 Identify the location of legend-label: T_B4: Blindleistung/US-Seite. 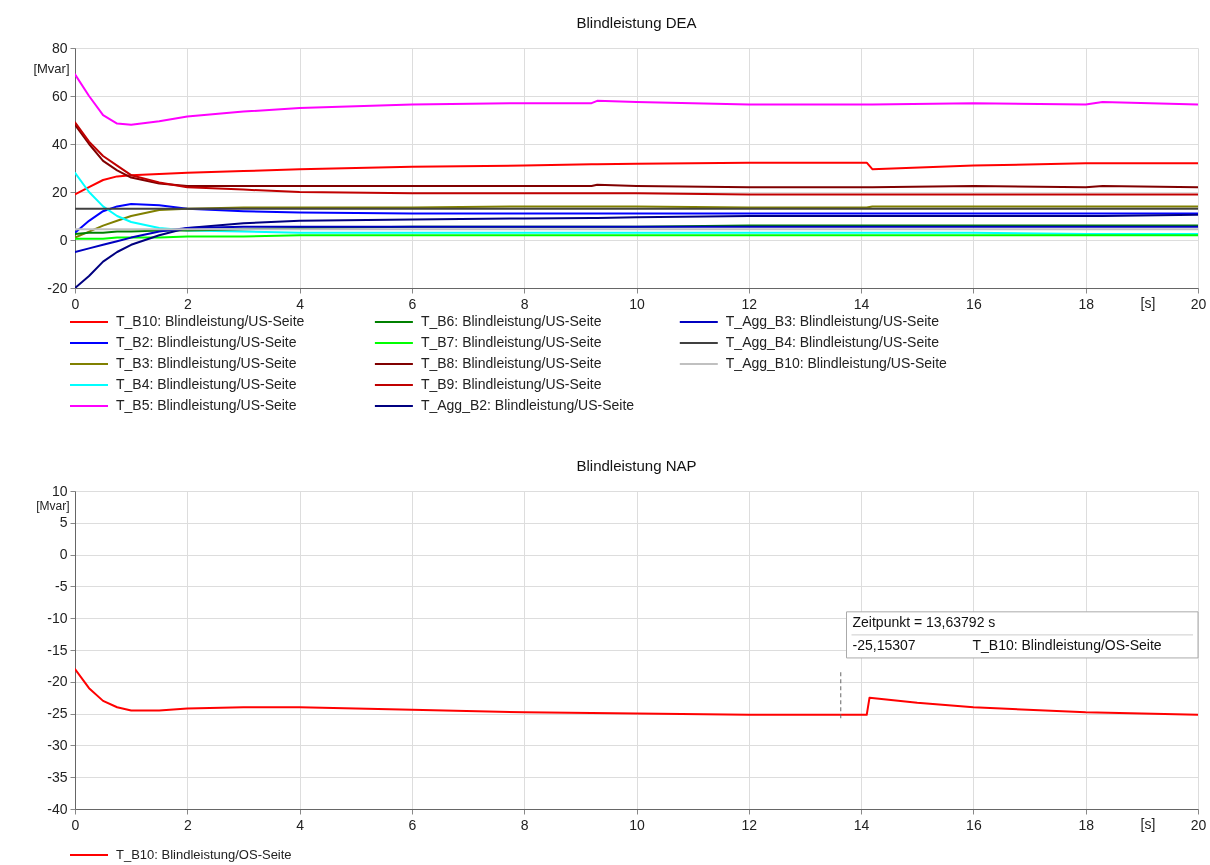
(206, 384).